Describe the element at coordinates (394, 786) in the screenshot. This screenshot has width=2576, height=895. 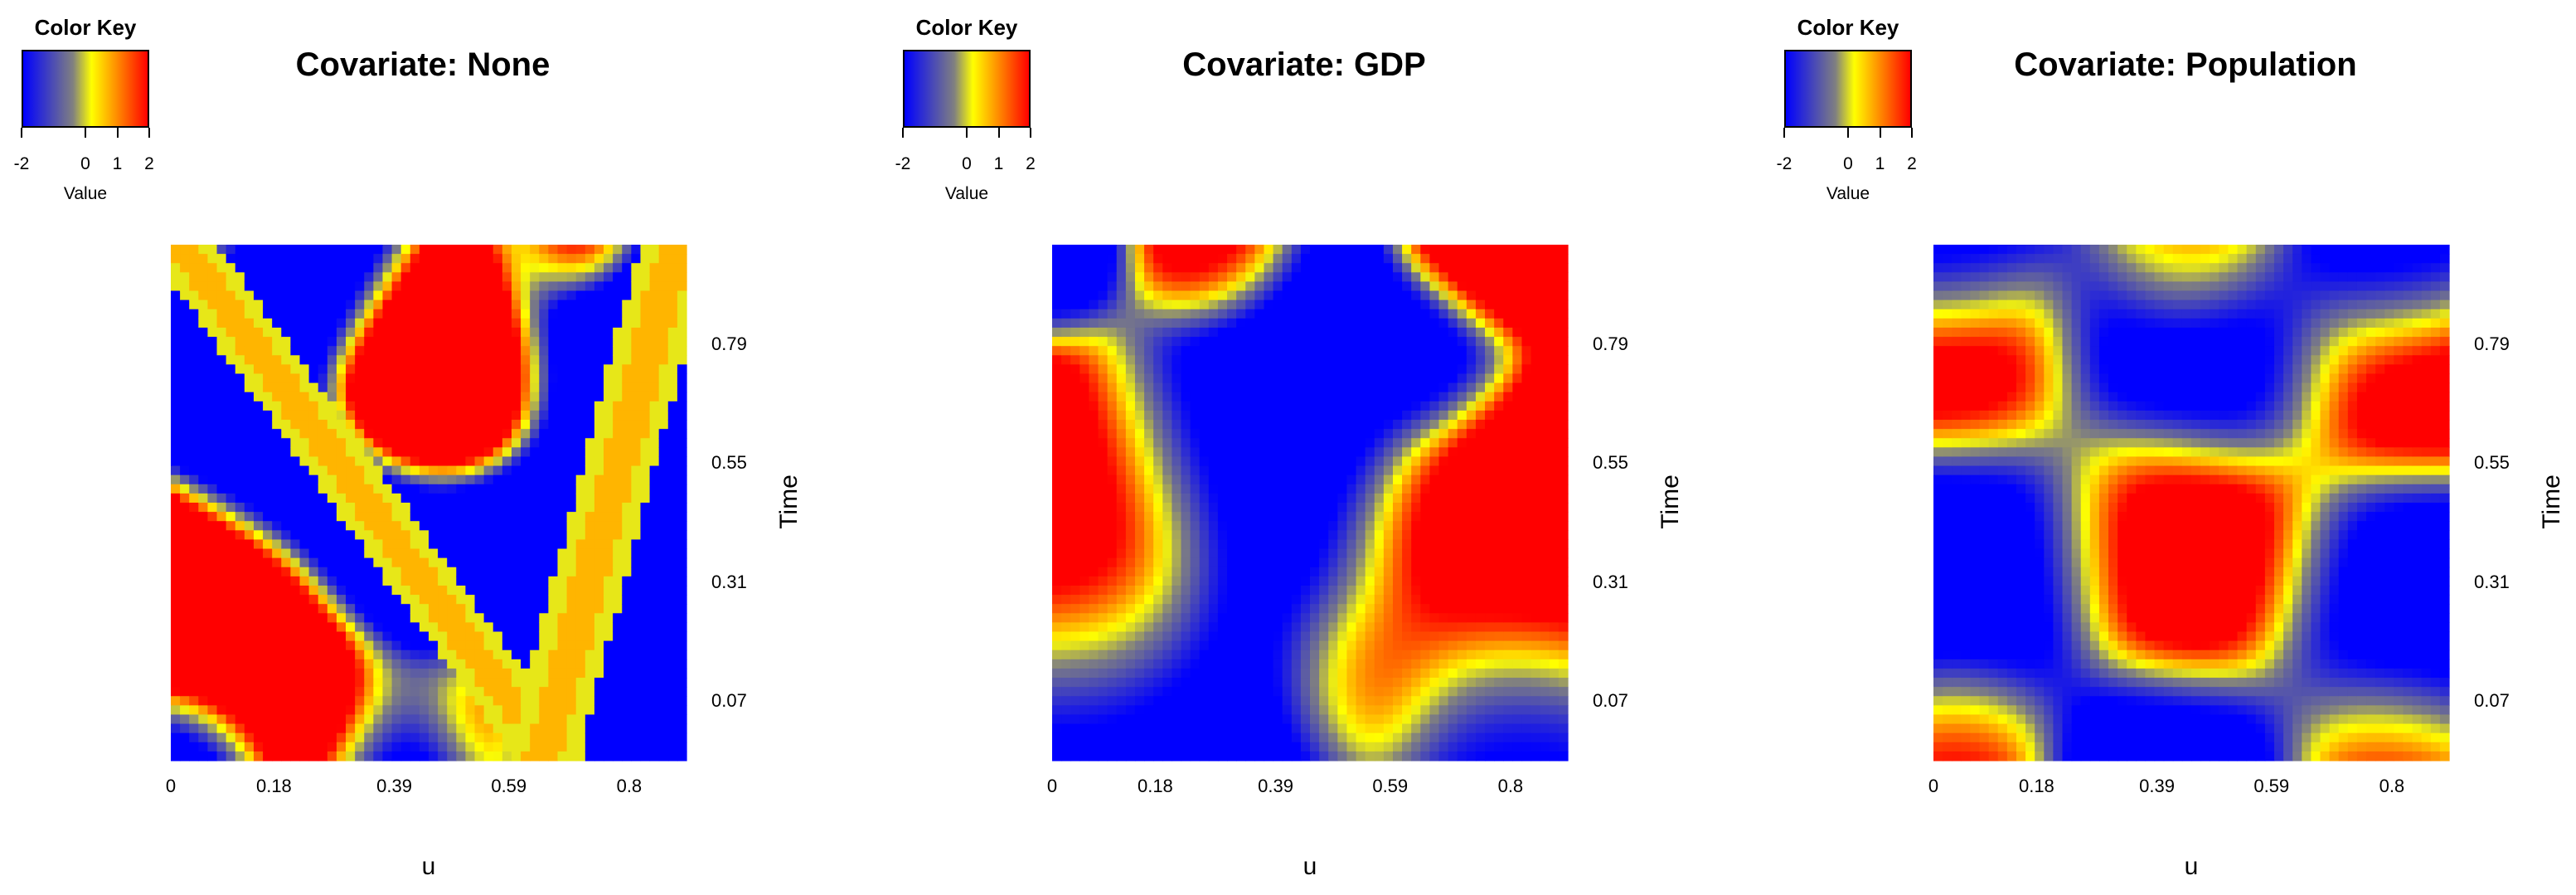
I see `x-tick-label: 0.39` at that location.